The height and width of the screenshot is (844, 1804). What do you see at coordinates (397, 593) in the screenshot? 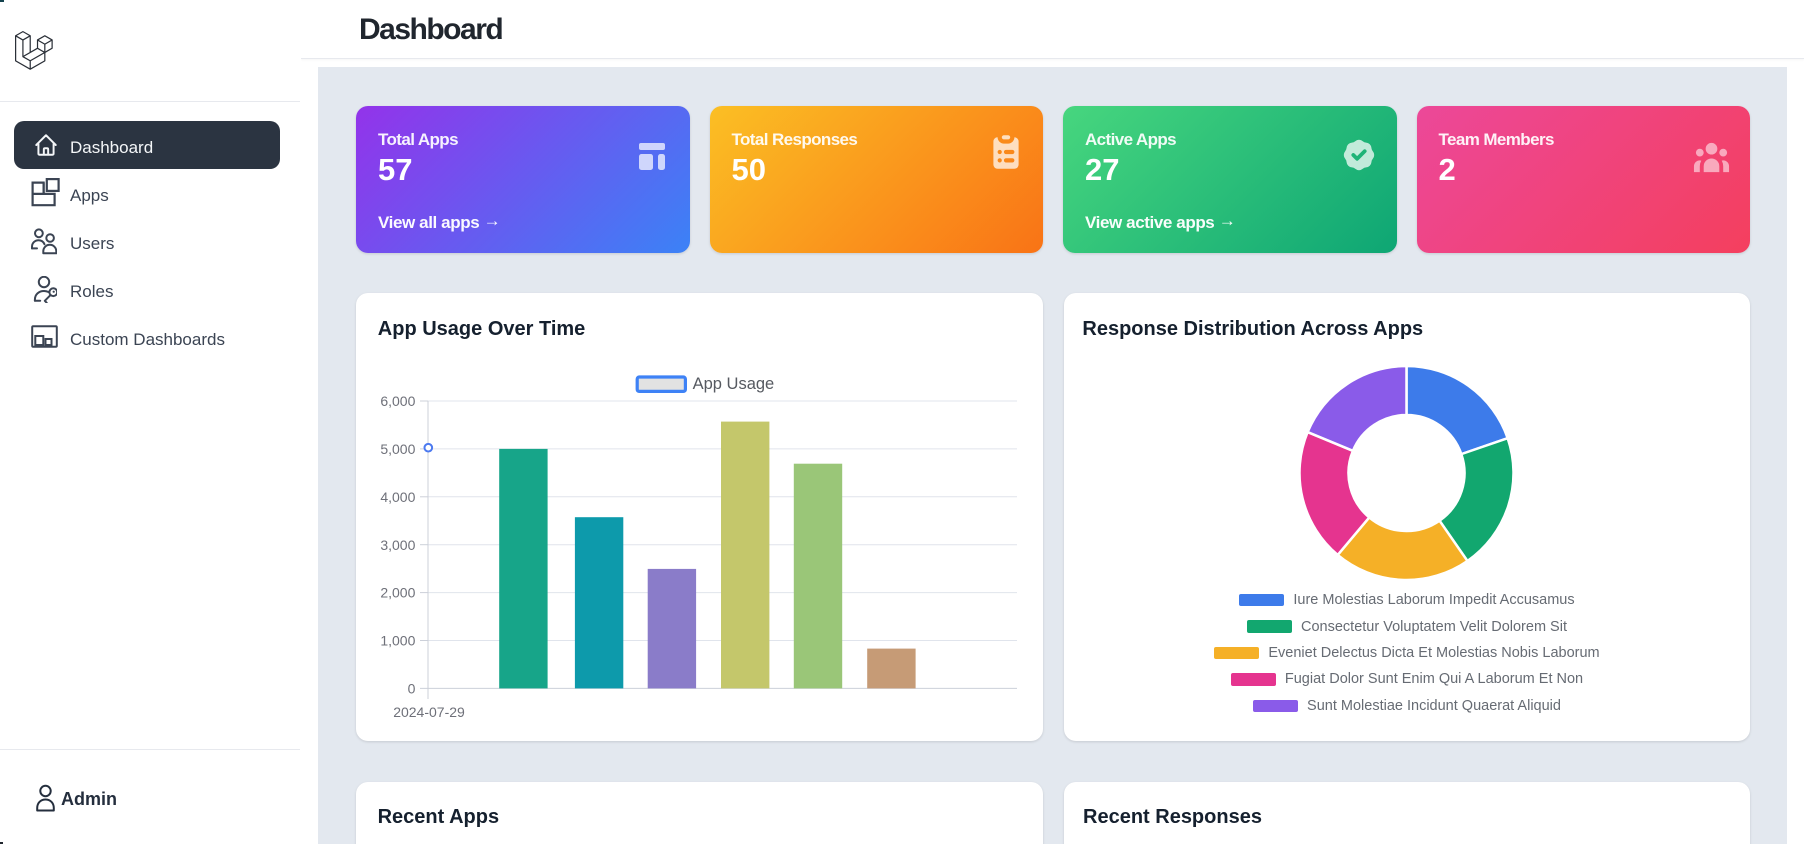
I see `svg-text: 2,000` at bounding box center [397, 593].